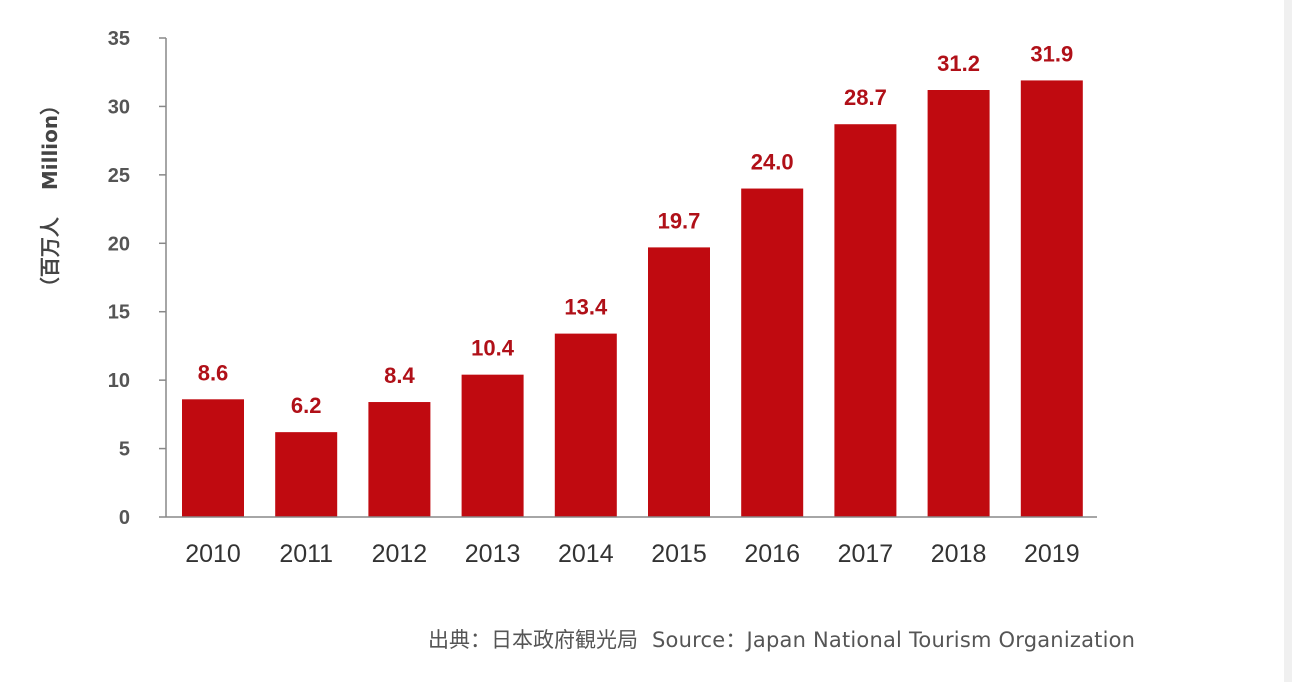  I want to click on x-tick-label: 2014, so click(586, 554).